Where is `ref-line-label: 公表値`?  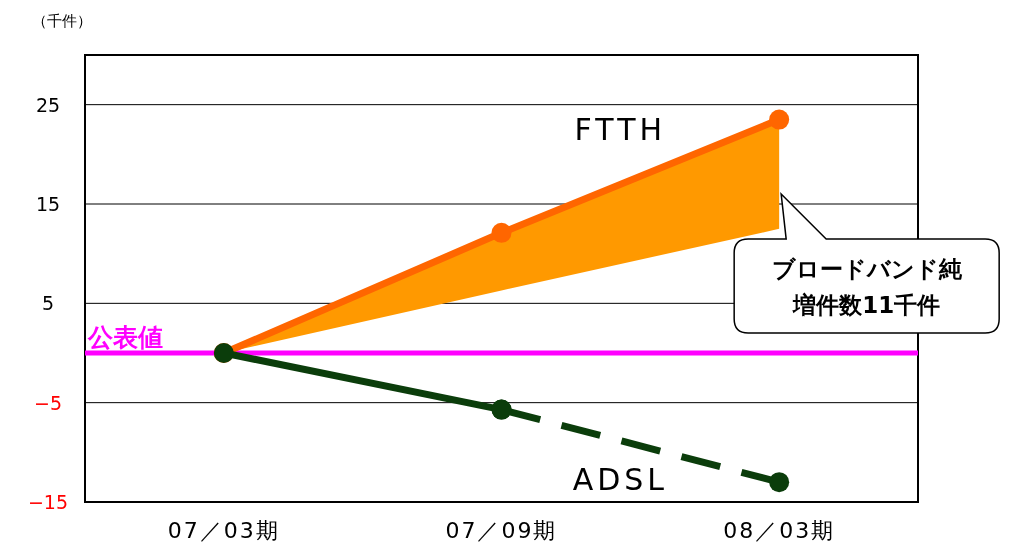
ref-line-label: 公表値 is located at coordinates (125, 337).